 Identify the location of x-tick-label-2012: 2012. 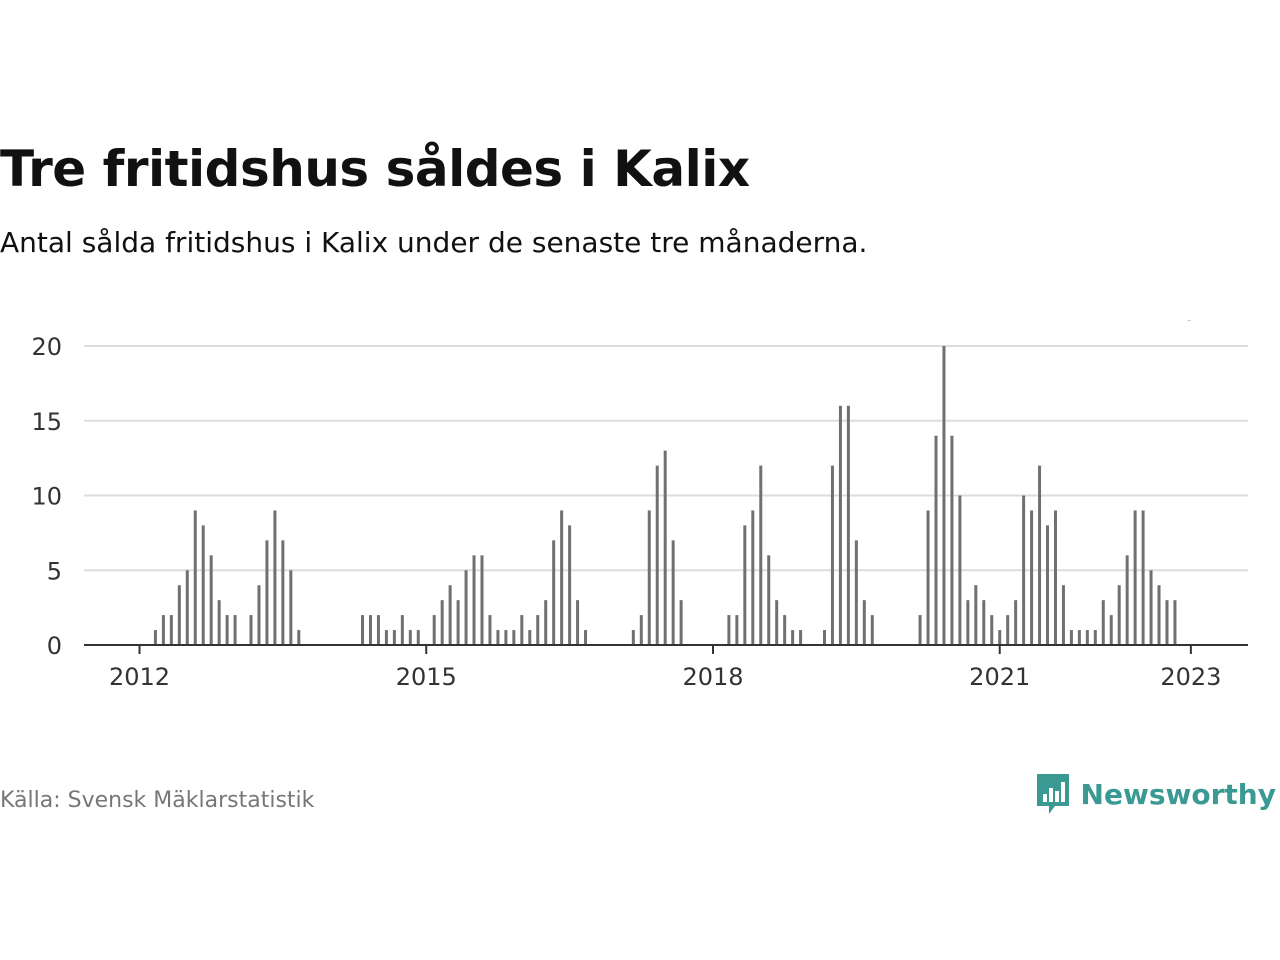
(139, 677).